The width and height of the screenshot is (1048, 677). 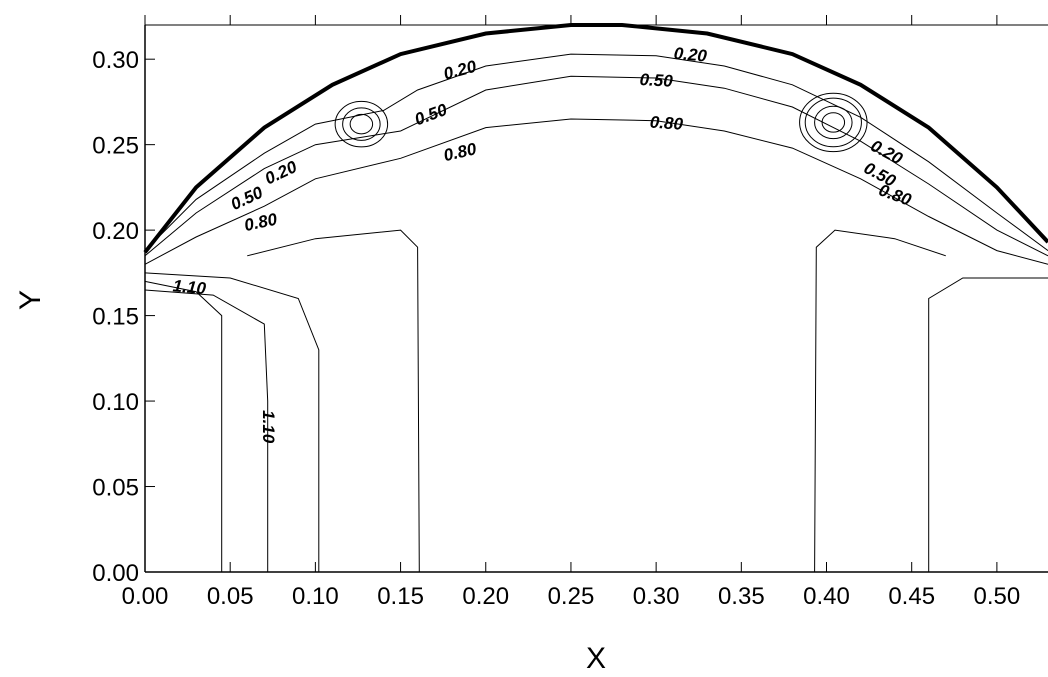 What do you see at coordinates (30, 300) in the screenshot?
I see `y-axis-title: Y` at bounding box center [30, 300].